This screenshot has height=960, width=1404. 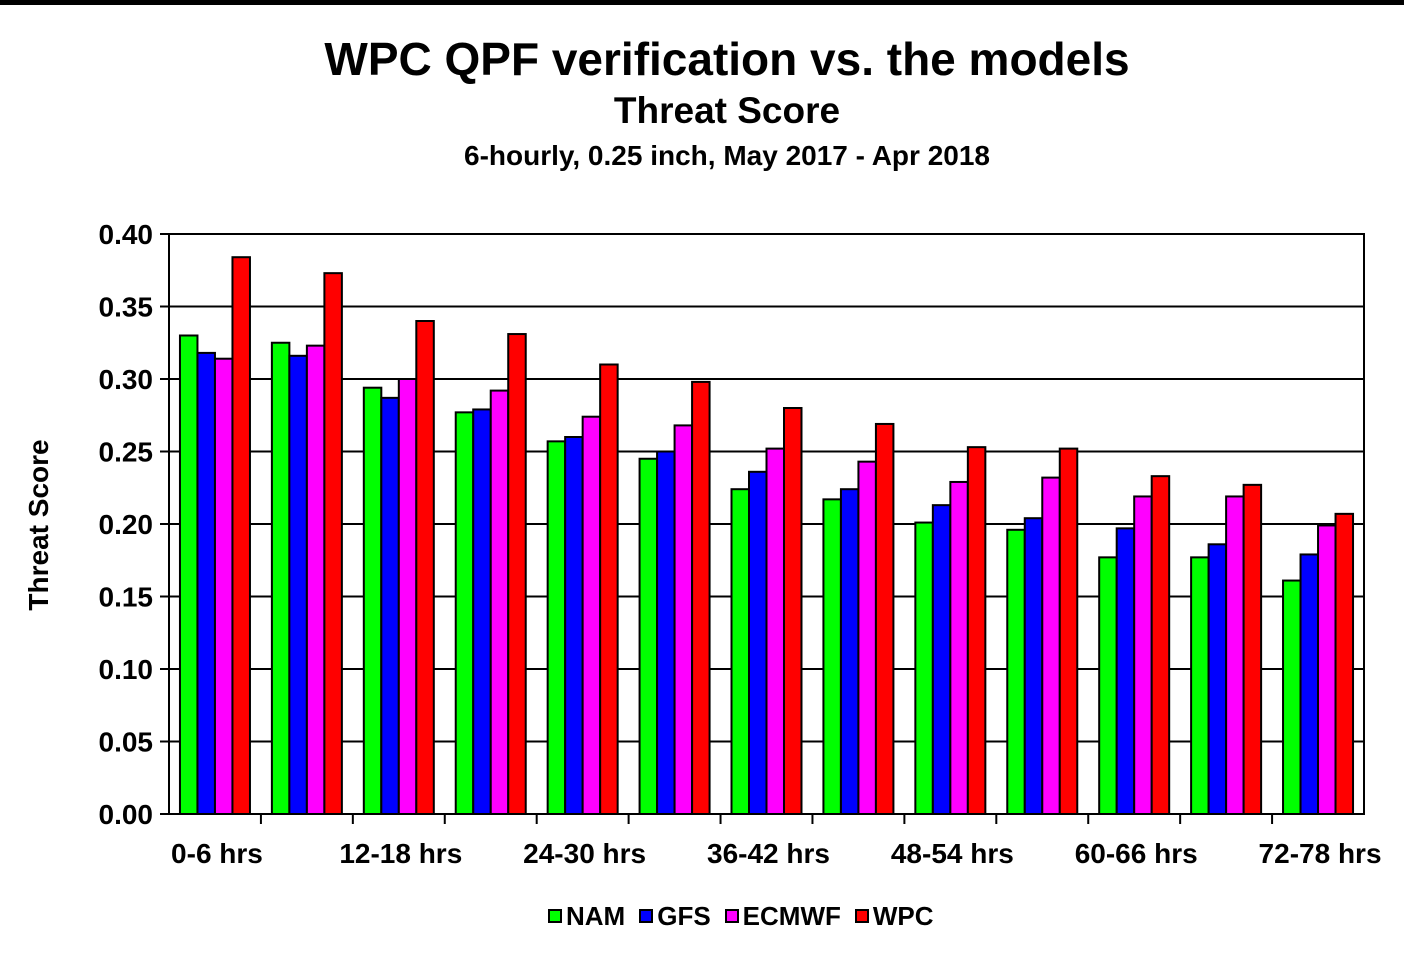 I want to click on legend-label: NAM, so click(x=596, y=915).